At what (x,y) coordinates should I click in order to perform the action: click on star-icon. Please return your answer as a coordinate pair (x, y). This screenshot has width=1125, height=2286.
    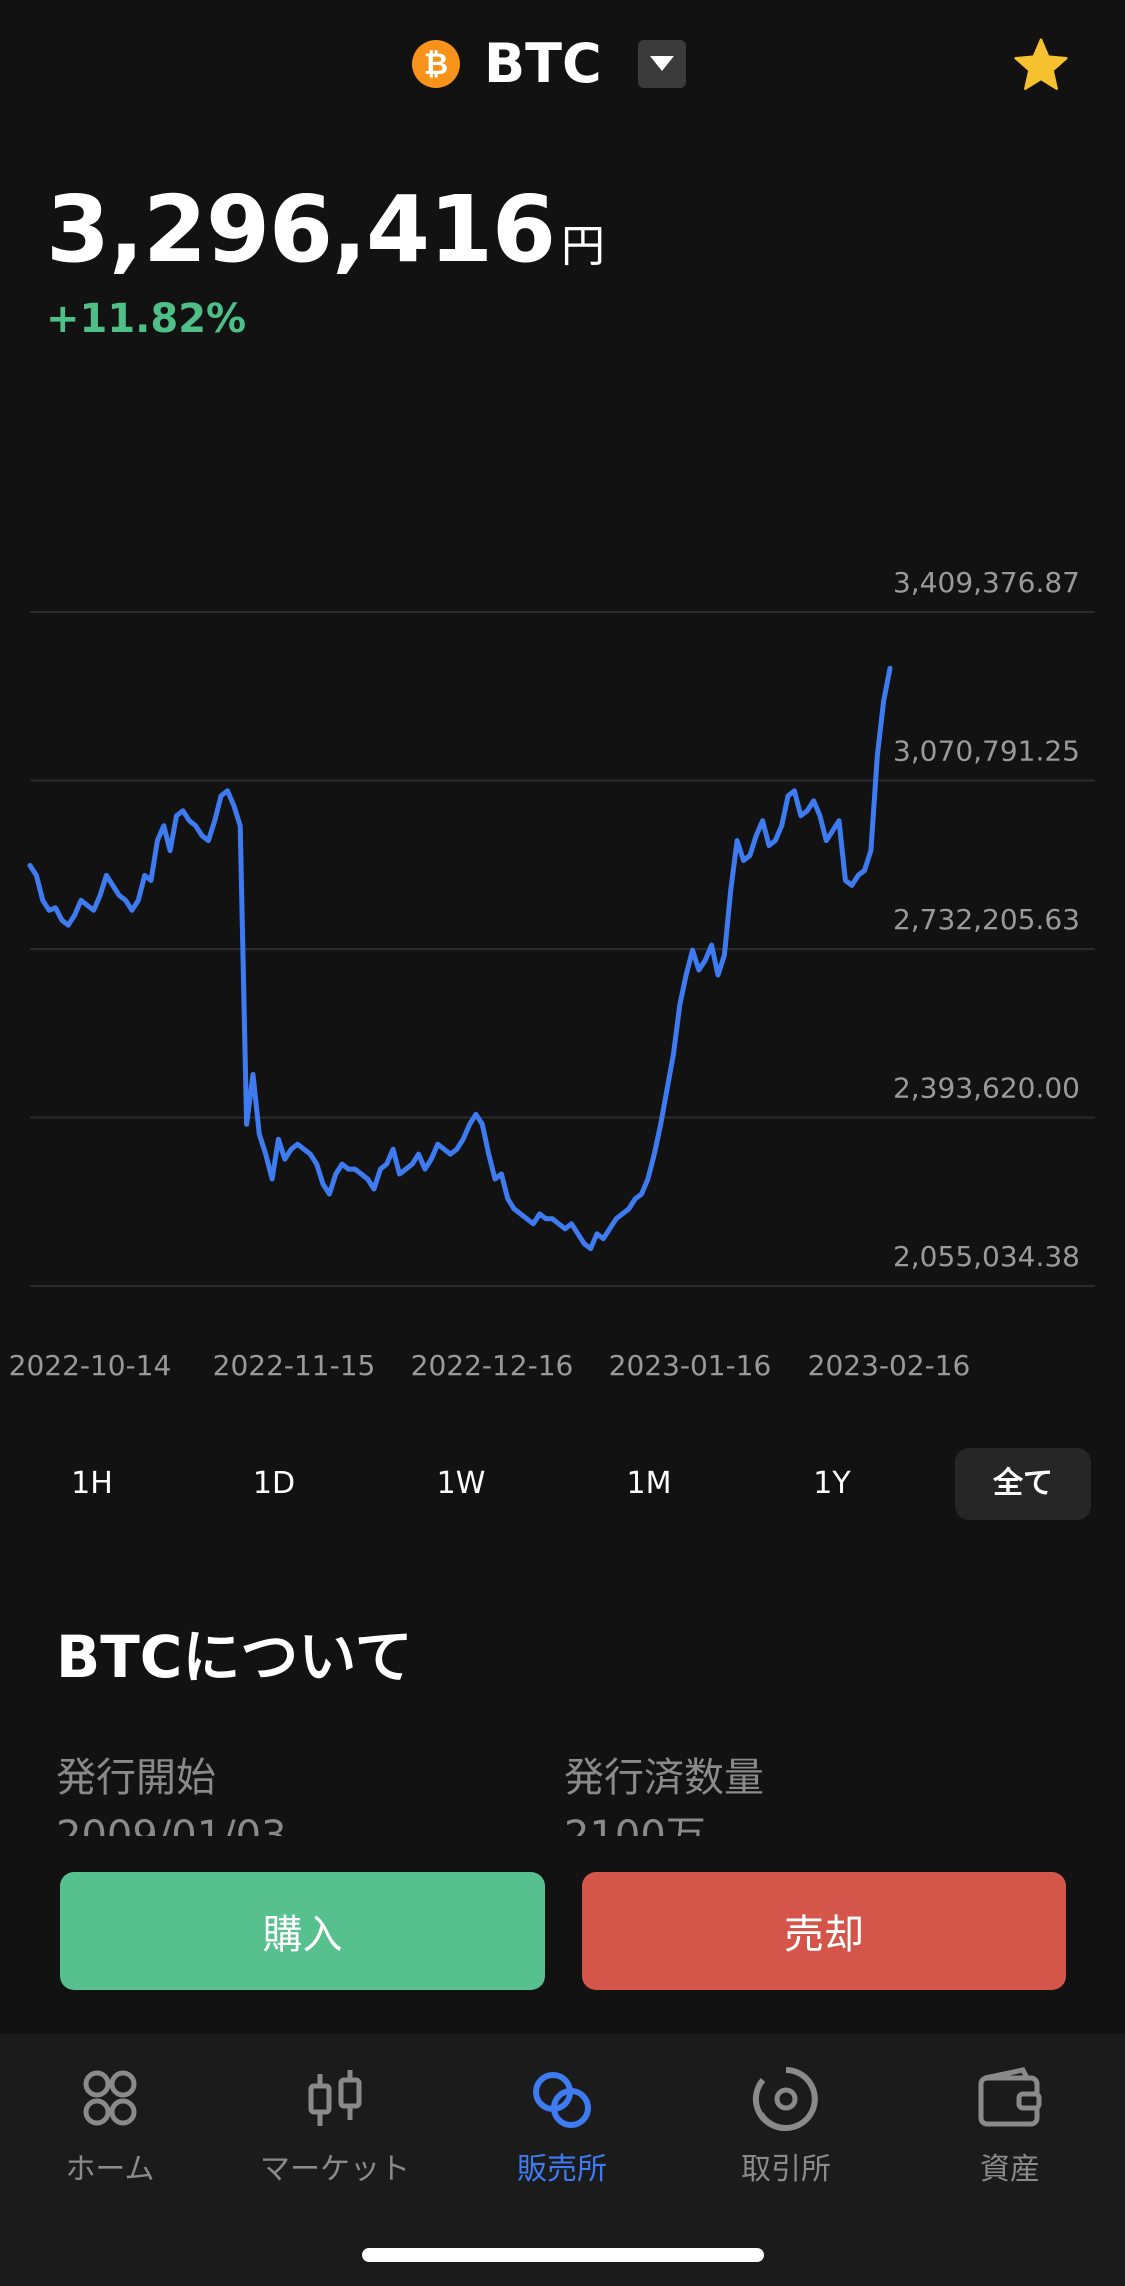
    Looking at the image, I should click on (1041, 65).